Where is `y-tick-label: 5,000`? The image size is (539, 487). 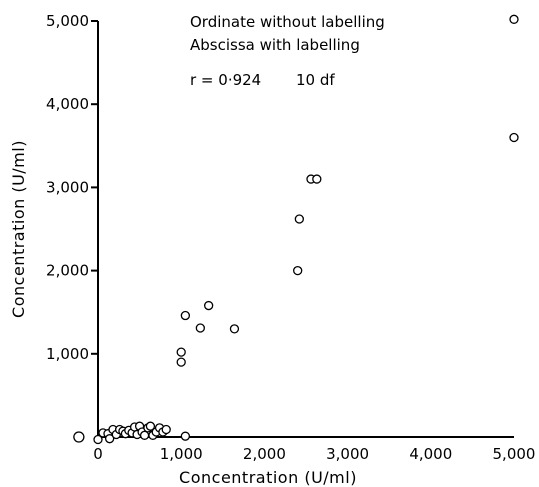
y-tick-label: 5,000 is located at coordinates (67, 21).